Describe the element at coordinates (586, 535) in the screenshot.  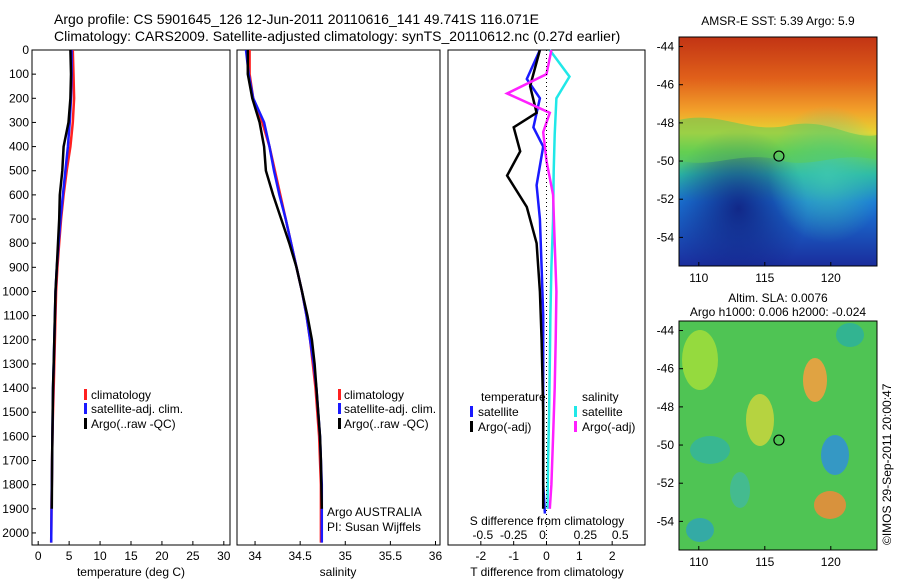
I see `top-tick-label: 0.25` at that location.